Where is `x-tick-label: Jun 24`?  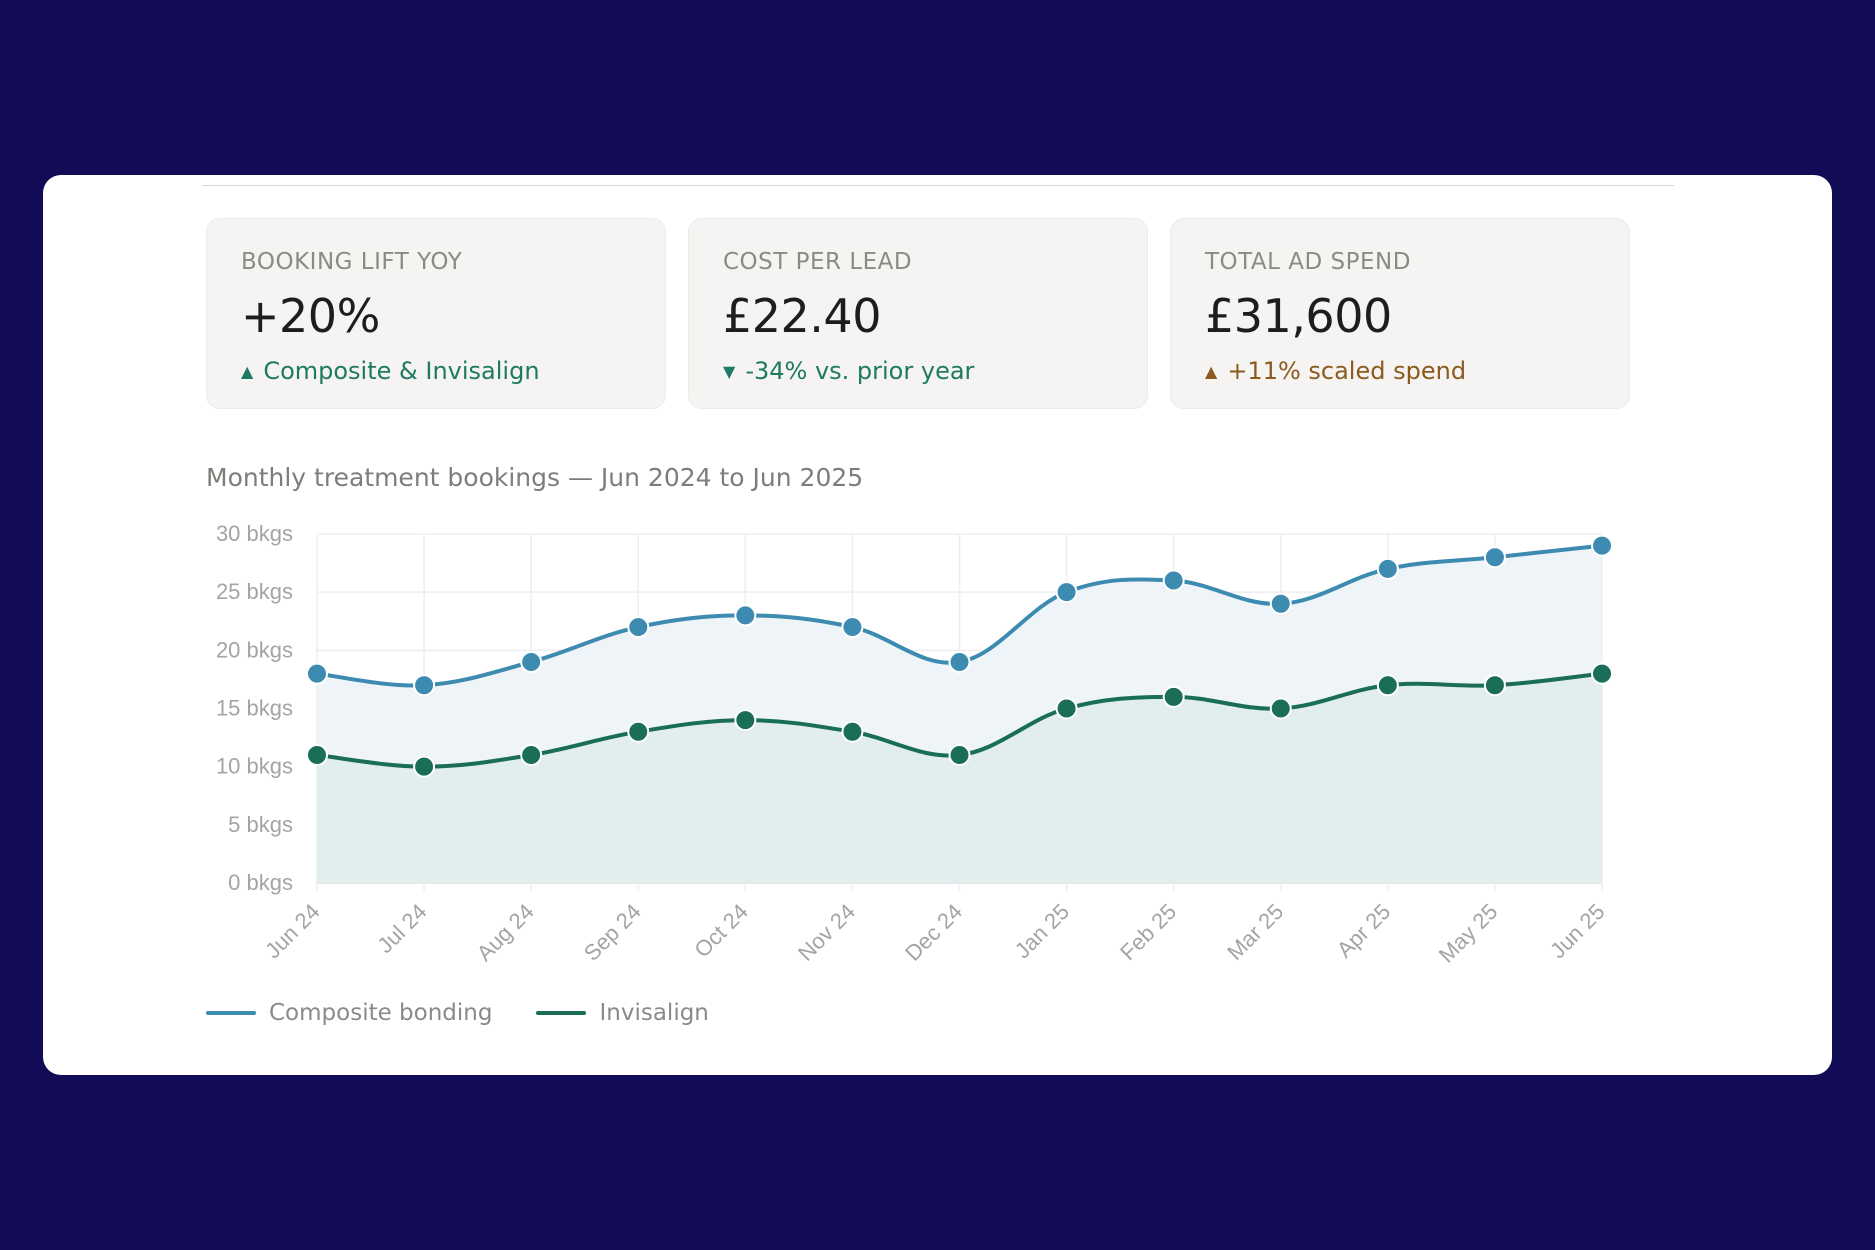
x-tick-label: Jun 24 is located at coordinates (292, 931).